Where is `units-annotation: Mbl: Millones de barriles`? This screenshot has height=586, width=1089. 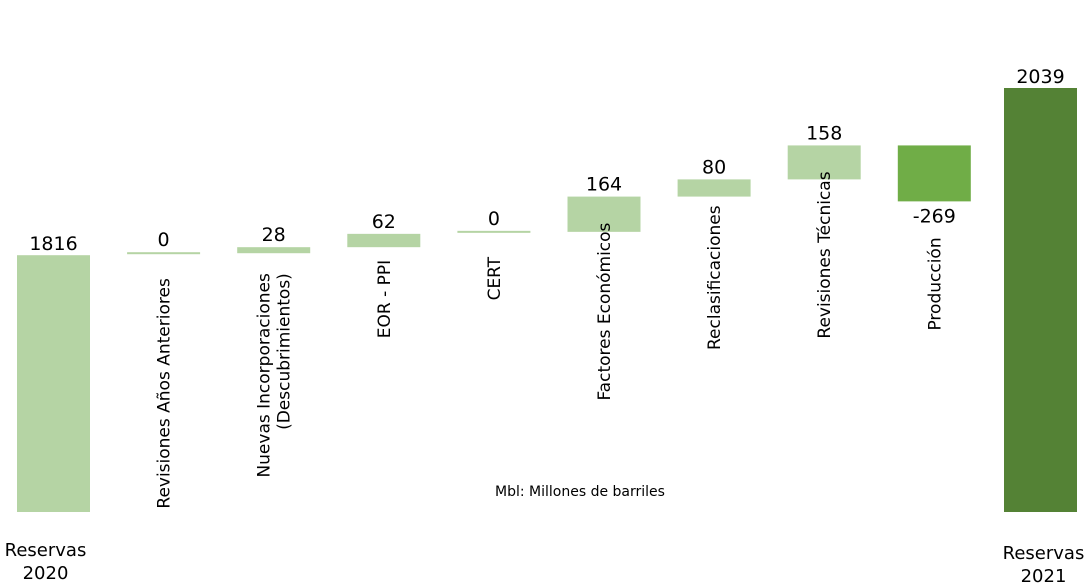 units-annotation: Mbl: Millones de barriles is located at coordinates (580, 492).